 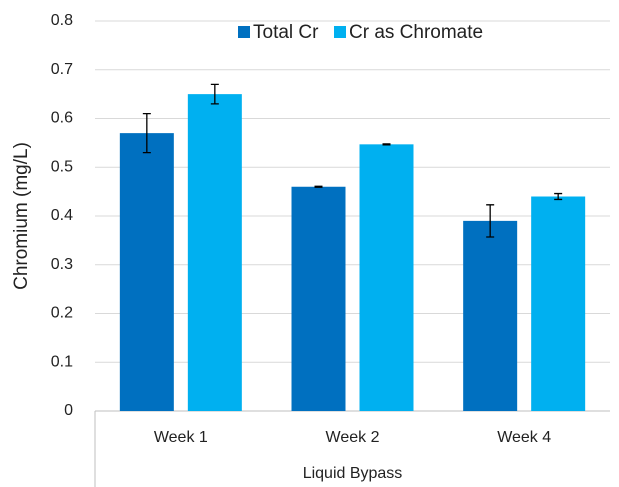 What do you see at coordinates (68, 410) in the screenshot?
I see `y-tick-label: 0` at bounding box center [68, 410].